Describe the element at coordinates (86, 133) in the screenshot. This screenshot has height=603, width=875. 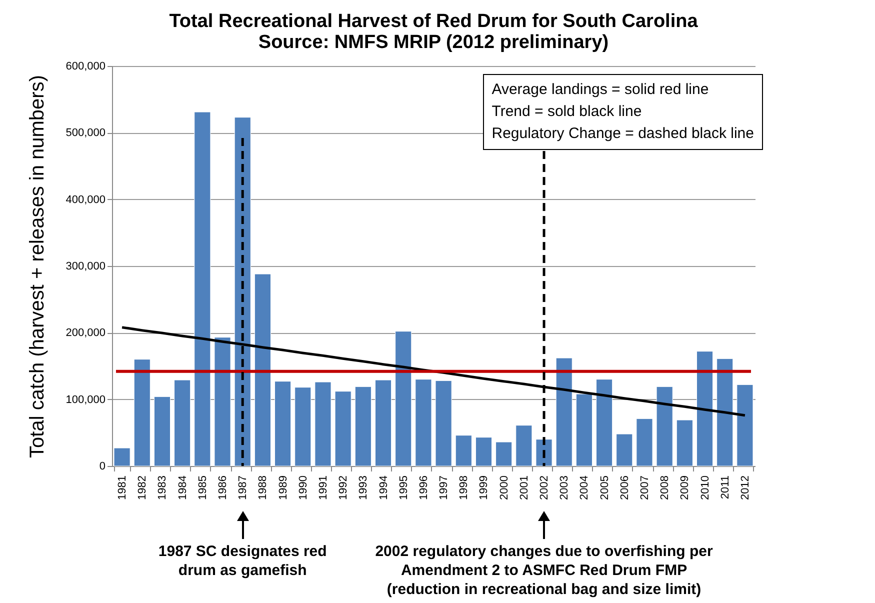
I see `y-tick-label: 500,000` at that location.